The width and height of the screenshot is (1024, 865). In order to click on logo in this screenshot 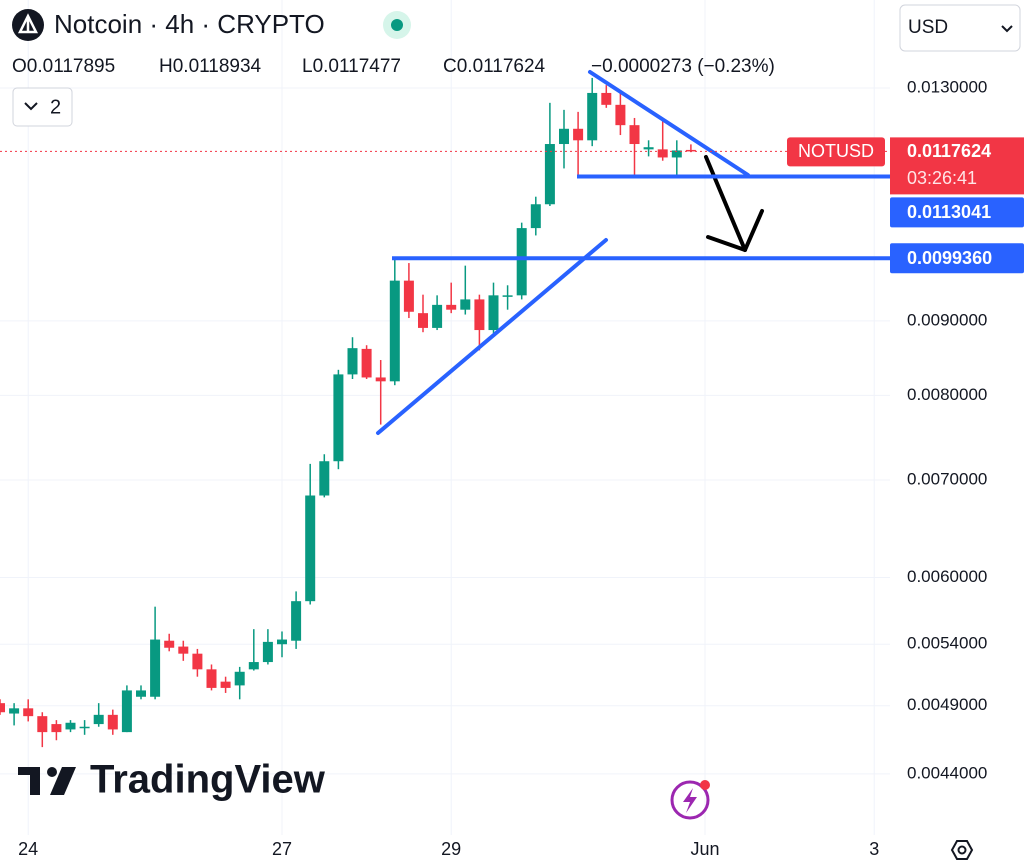, I will do `click(47, 781)`.